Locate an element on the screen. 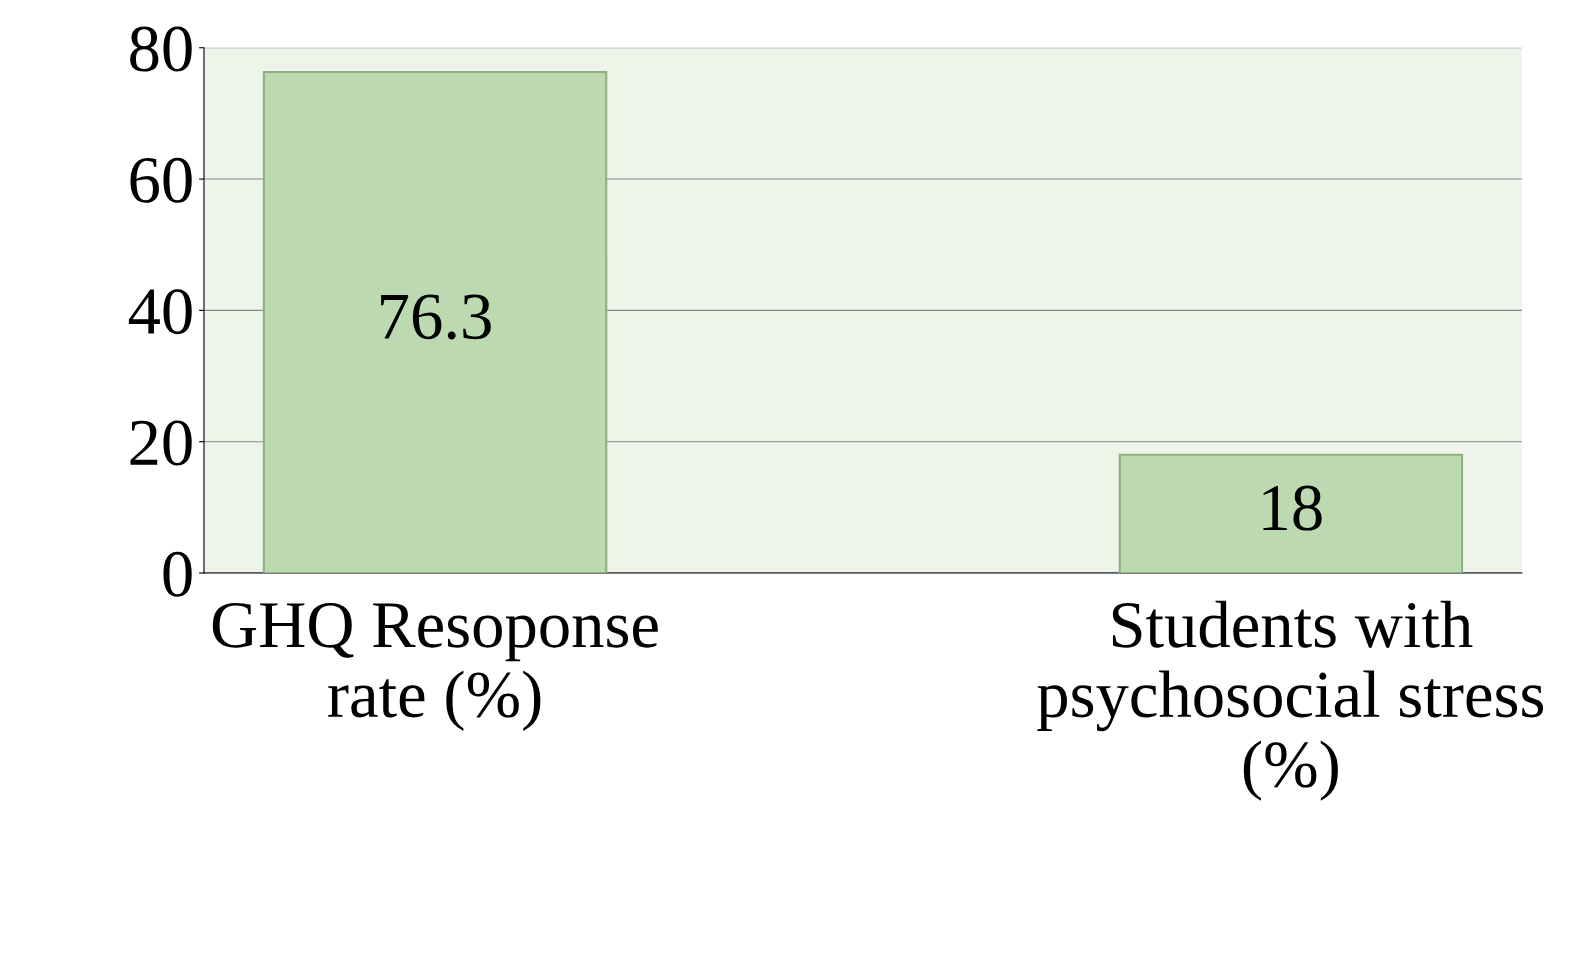 The height and width of the screenshot is (955, 1569). y-tick-label: 20 is located at coordinates (161, 443).